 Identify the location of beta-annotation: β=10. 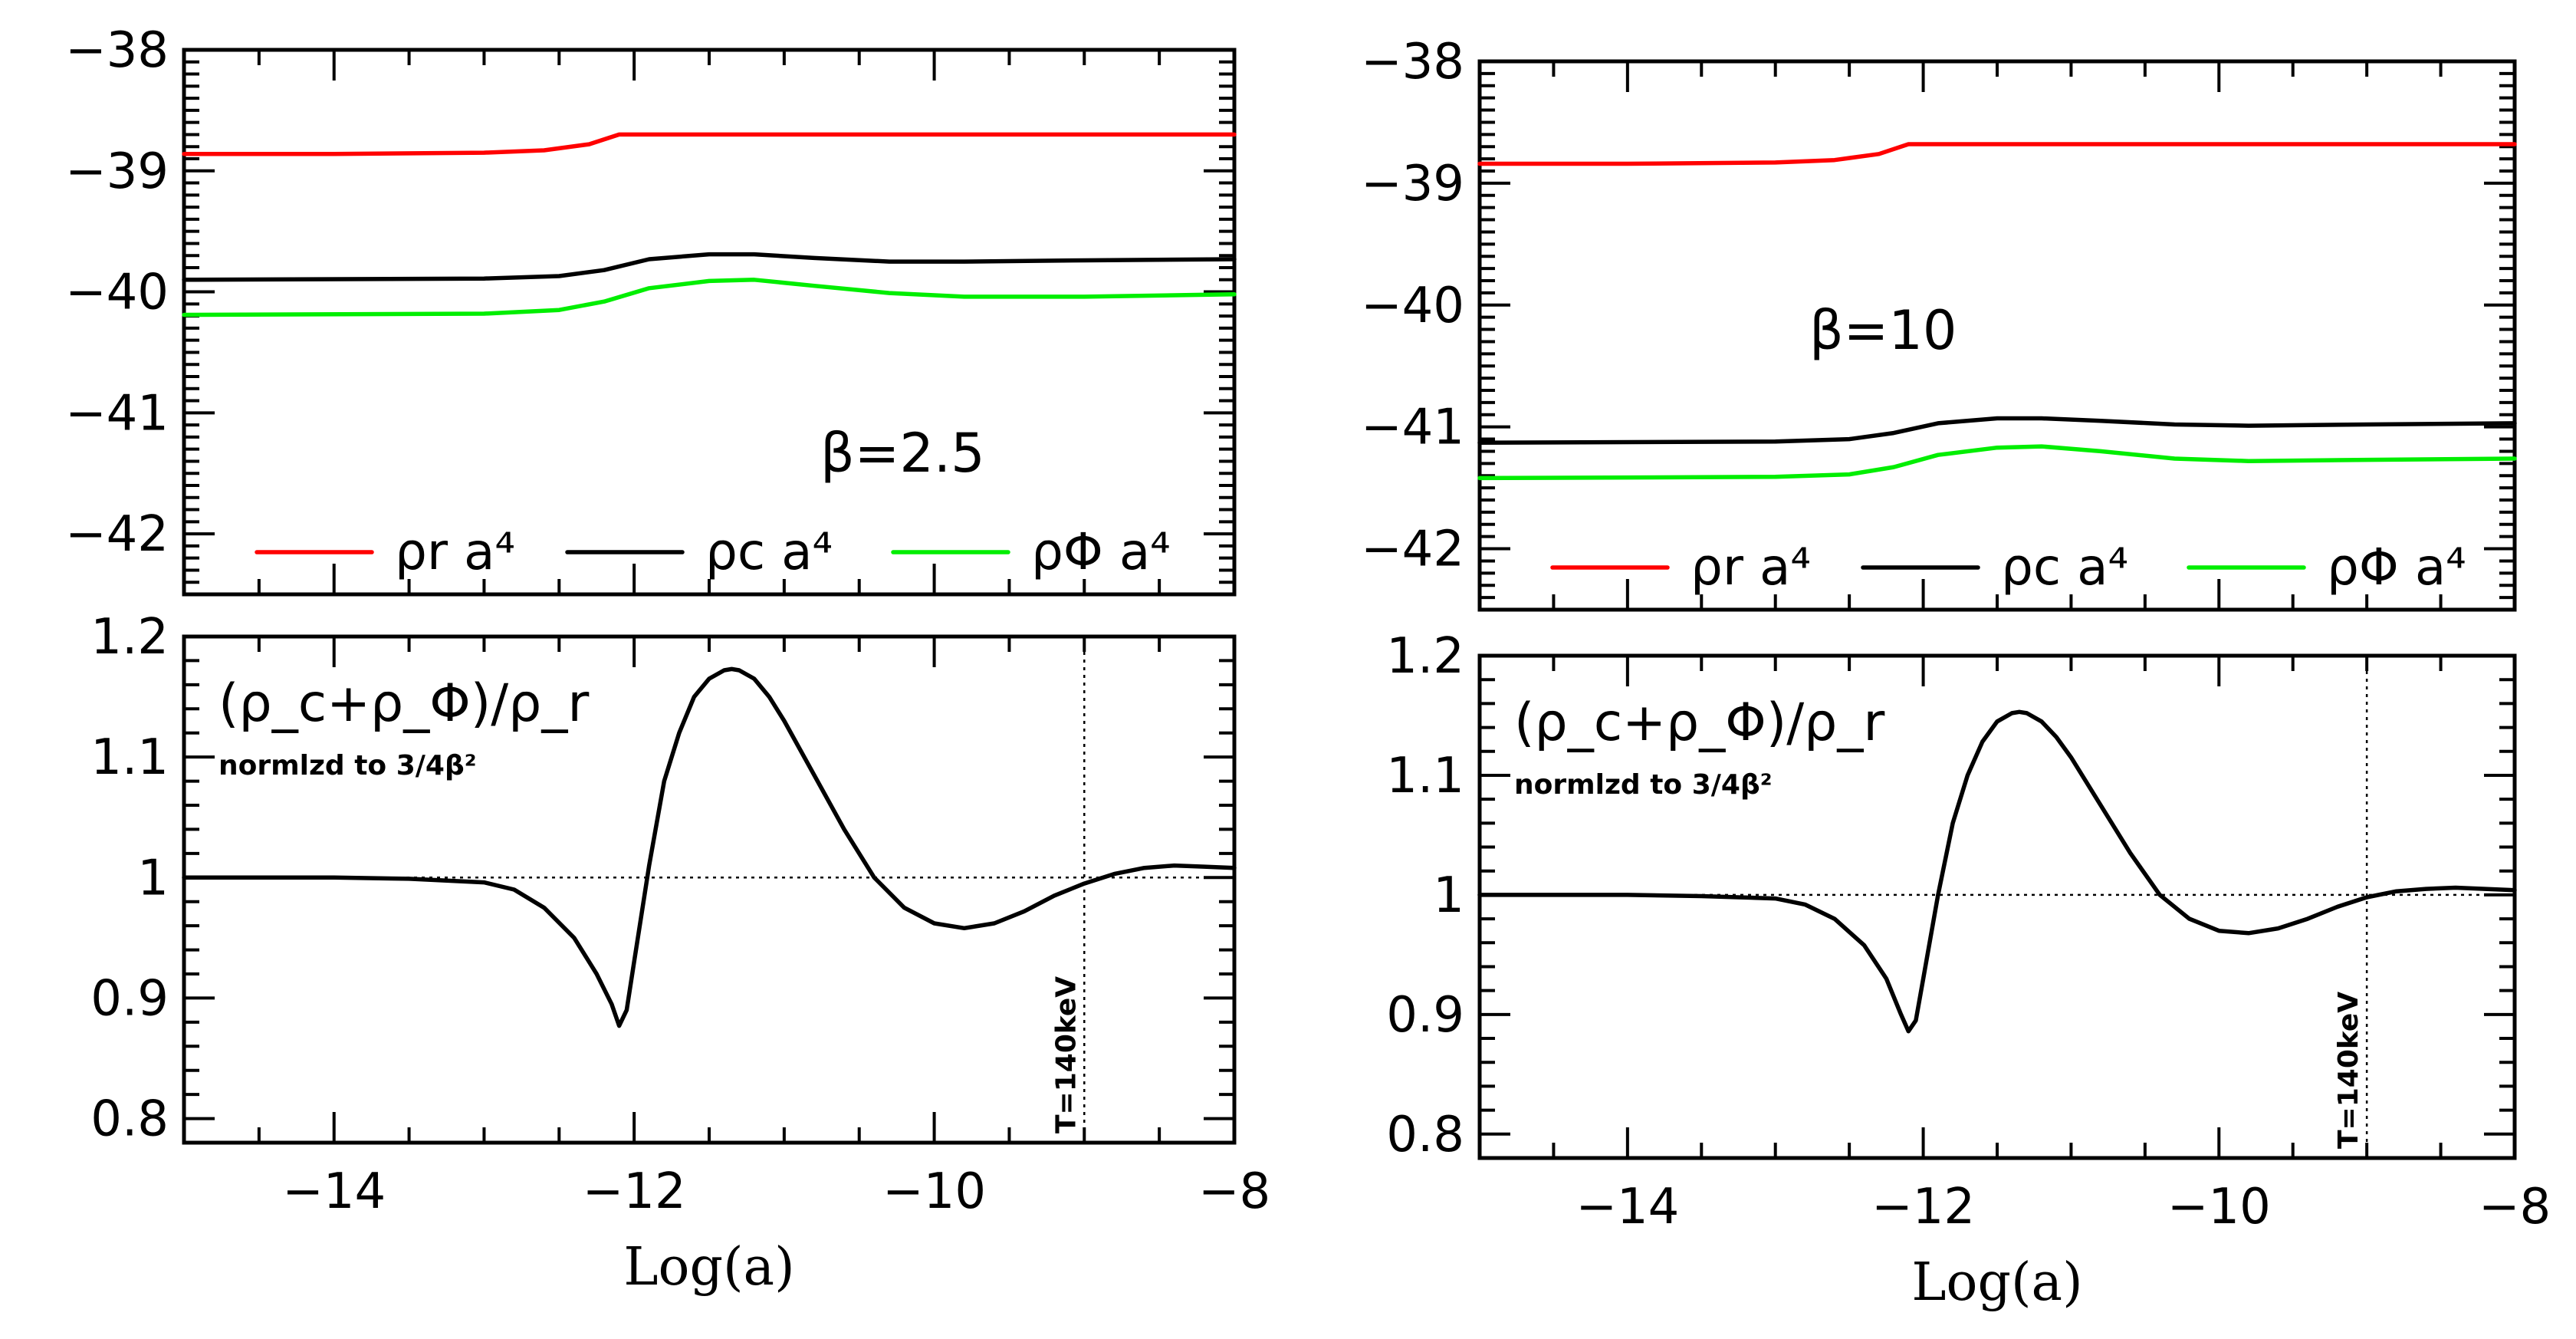
(1883, 330).